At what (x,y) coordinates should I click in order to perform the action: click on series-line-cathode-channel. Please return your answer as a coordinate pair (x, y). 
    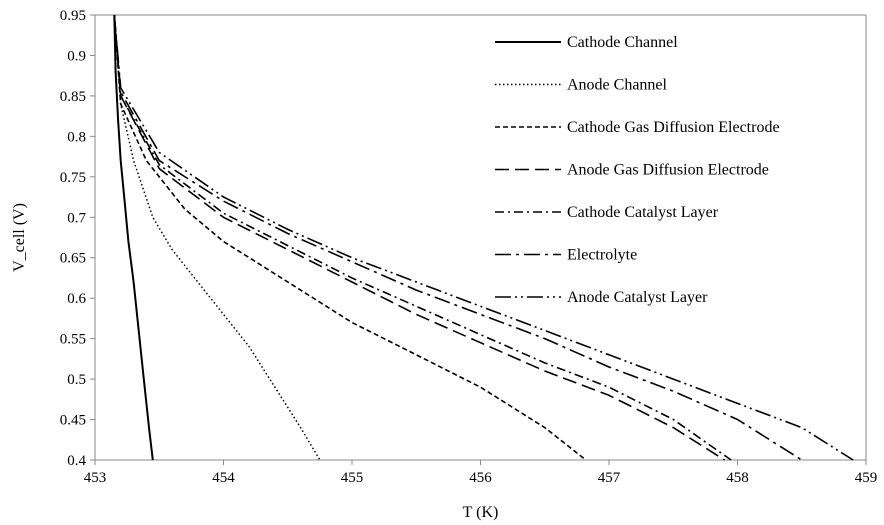
    Looking at the image, I should click on (133, 237).